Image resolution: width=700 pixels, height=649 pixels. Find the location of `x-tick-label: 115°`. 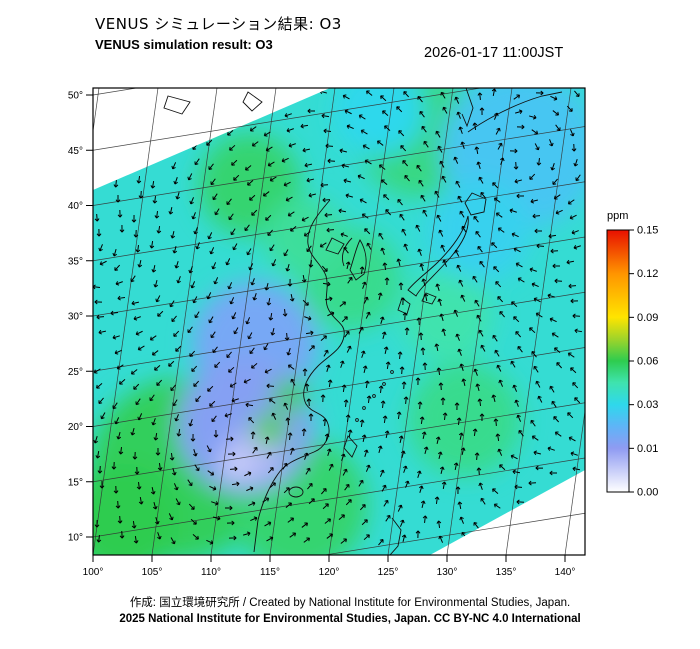

x-tick-label: 115° is located at coordinates (270, 572).